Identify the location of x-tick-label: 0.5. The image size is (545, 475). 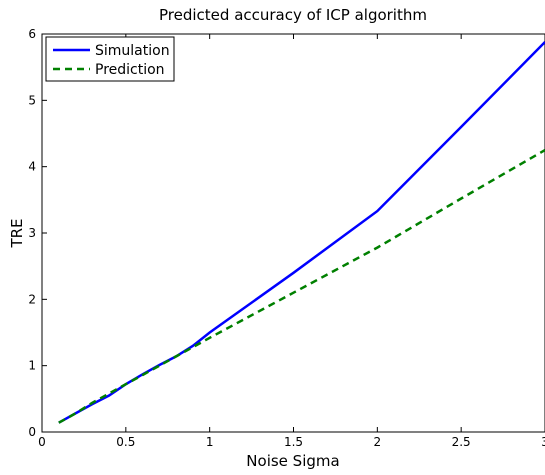
(125, 442).